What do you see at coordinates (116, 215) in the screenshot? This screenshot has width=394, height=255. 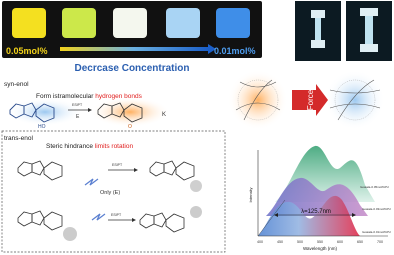 I see `trans-arrow-bottom: ESIPT` at bounding box center [116, 215].